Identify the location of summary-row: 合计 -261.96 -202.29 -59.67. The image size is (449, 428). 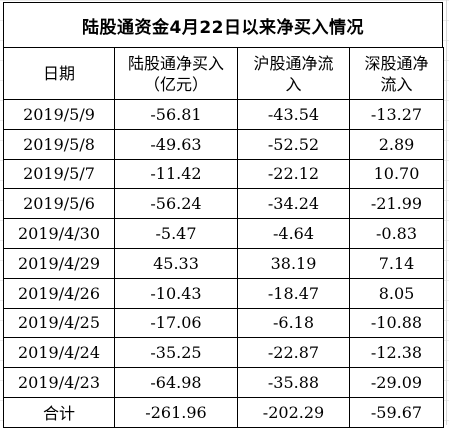
(223, 412).